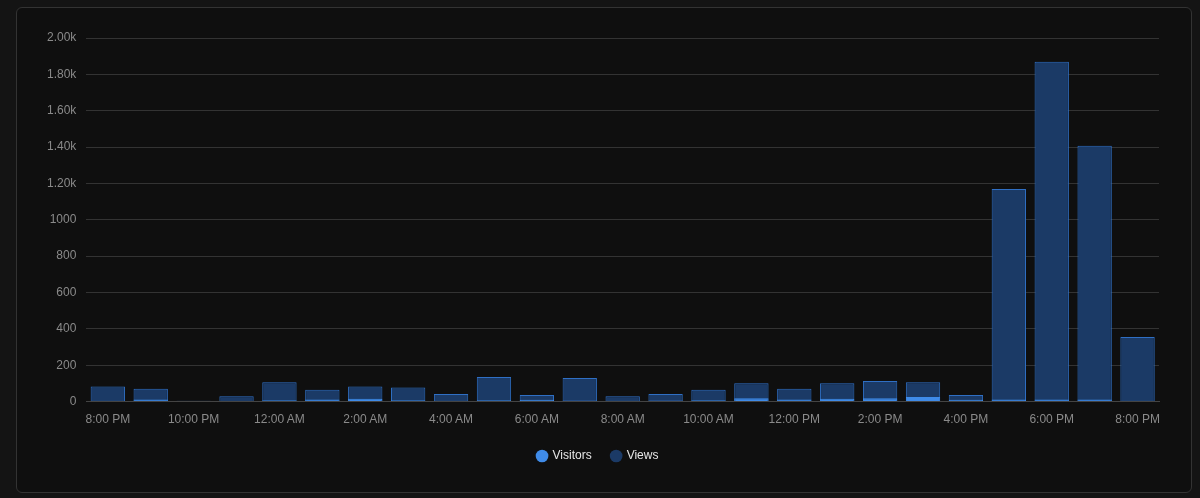  What do you see at coordinates (642, 455) in the screenshot?
I see `legend-label: Views` at bounding box center [642, 455].